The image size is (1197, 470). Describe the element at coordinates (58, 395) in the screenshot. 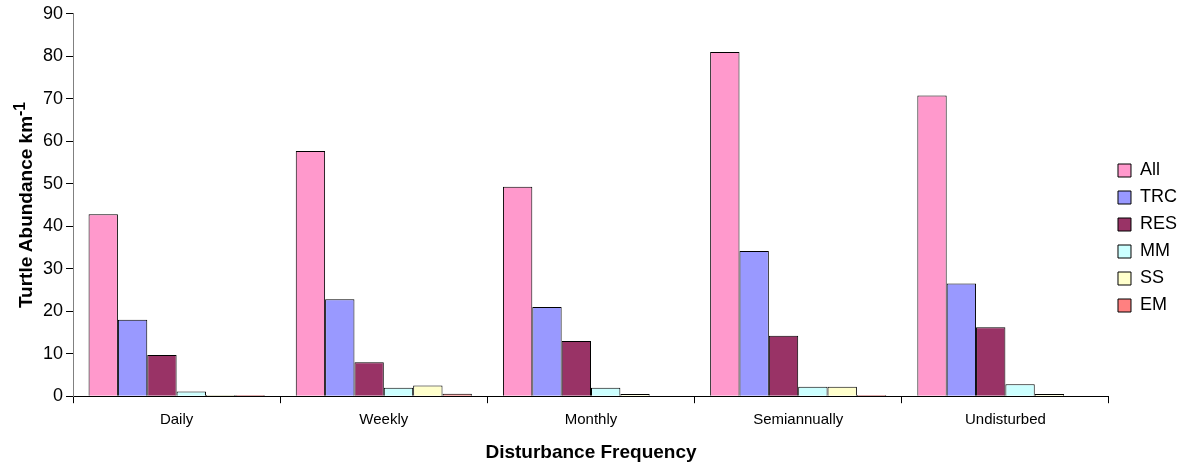

I see `y-tick-label: 0` at that location.